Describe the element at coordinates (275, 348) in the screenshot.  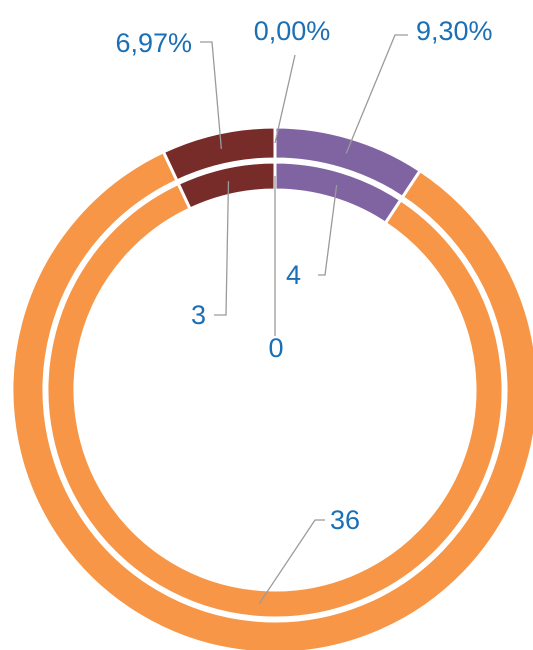
I see `data-label: 0` at that location.